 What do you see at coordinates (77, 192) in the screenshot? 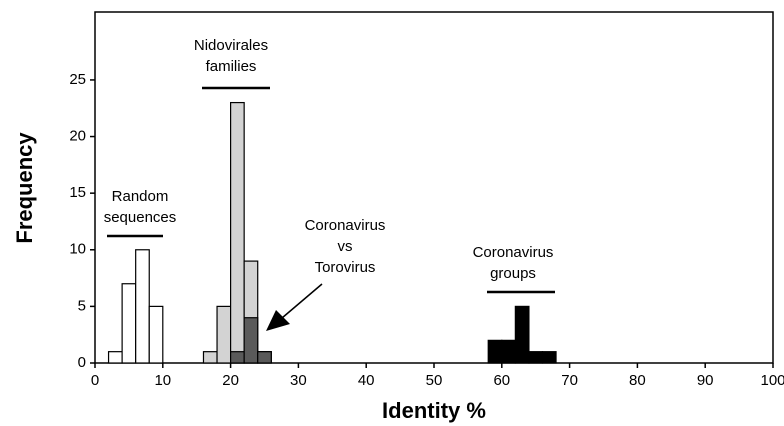
I see `y-tick-label: 15` at bounding box center [77, 192].